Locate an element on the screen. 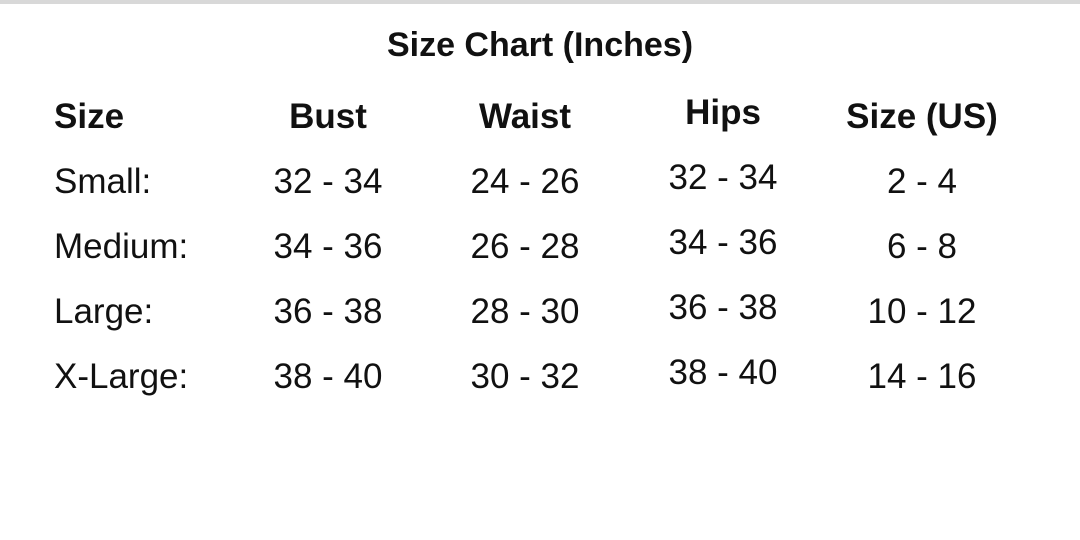 Image resolution: width=1080 pixels, height=540 pixels. table-cell: 6 - 8 is located at coordinates (922, 246).